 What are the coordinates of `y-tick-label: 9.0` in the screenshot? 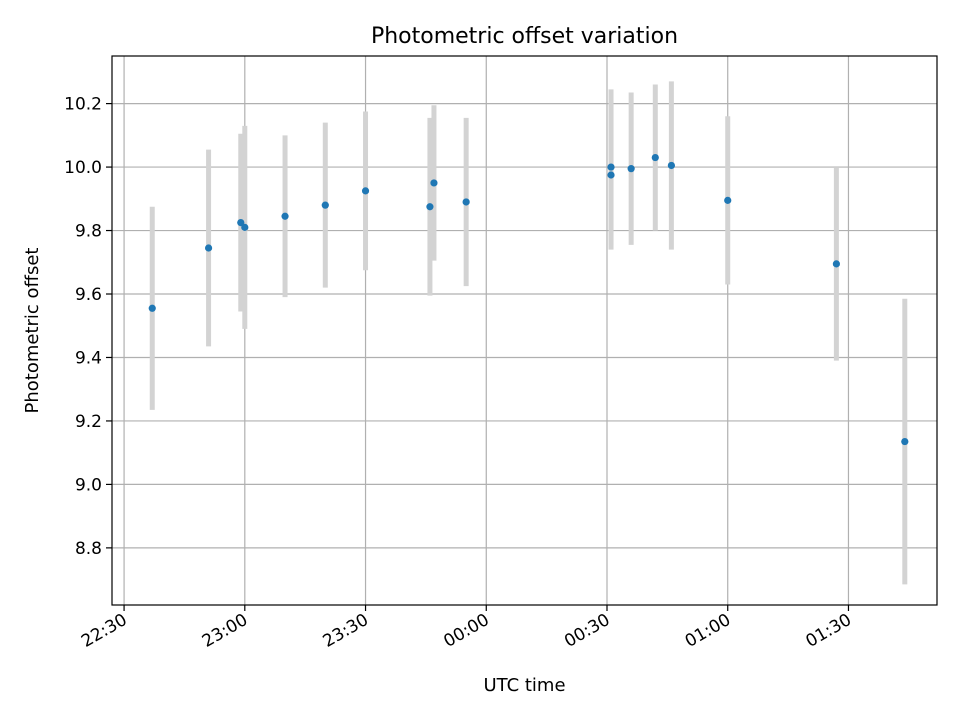 It's located at (88, 485).